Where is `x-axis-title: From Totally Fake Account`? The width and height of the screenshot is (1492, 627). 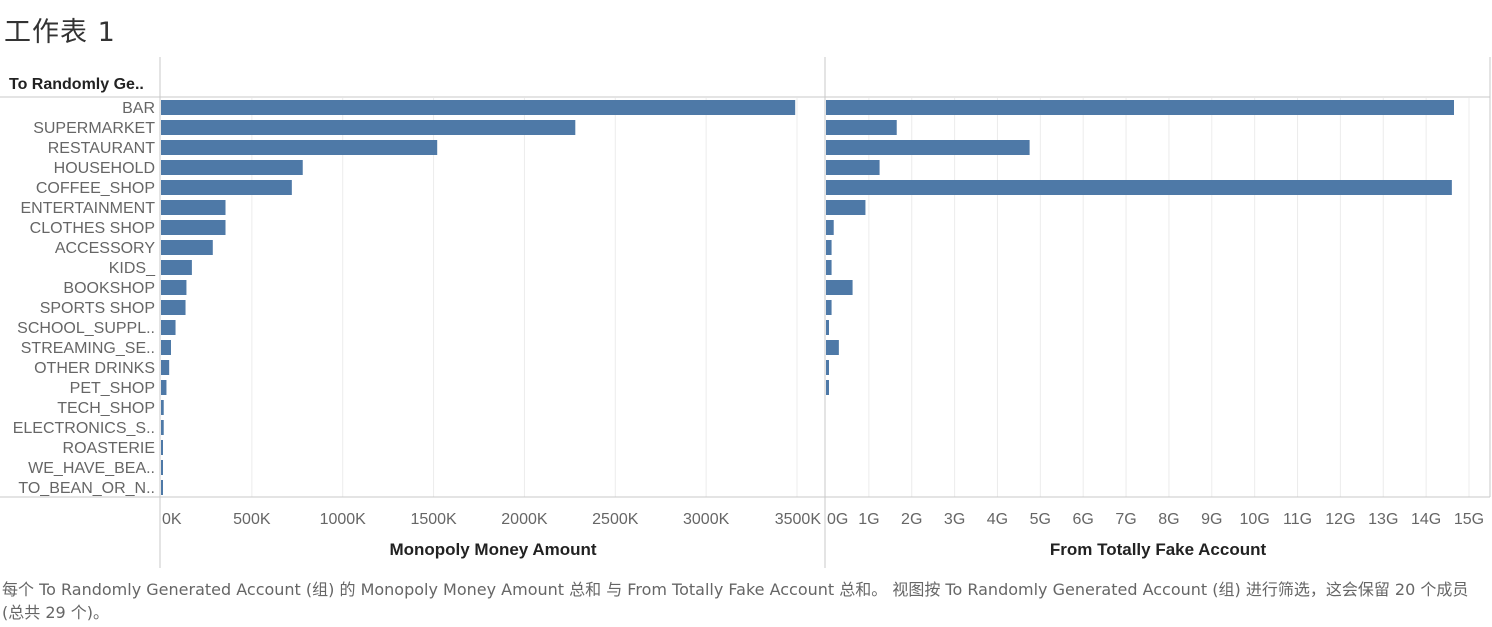
x-axis-title: From Totally Fake Account is located at coordinates (1158, 549).